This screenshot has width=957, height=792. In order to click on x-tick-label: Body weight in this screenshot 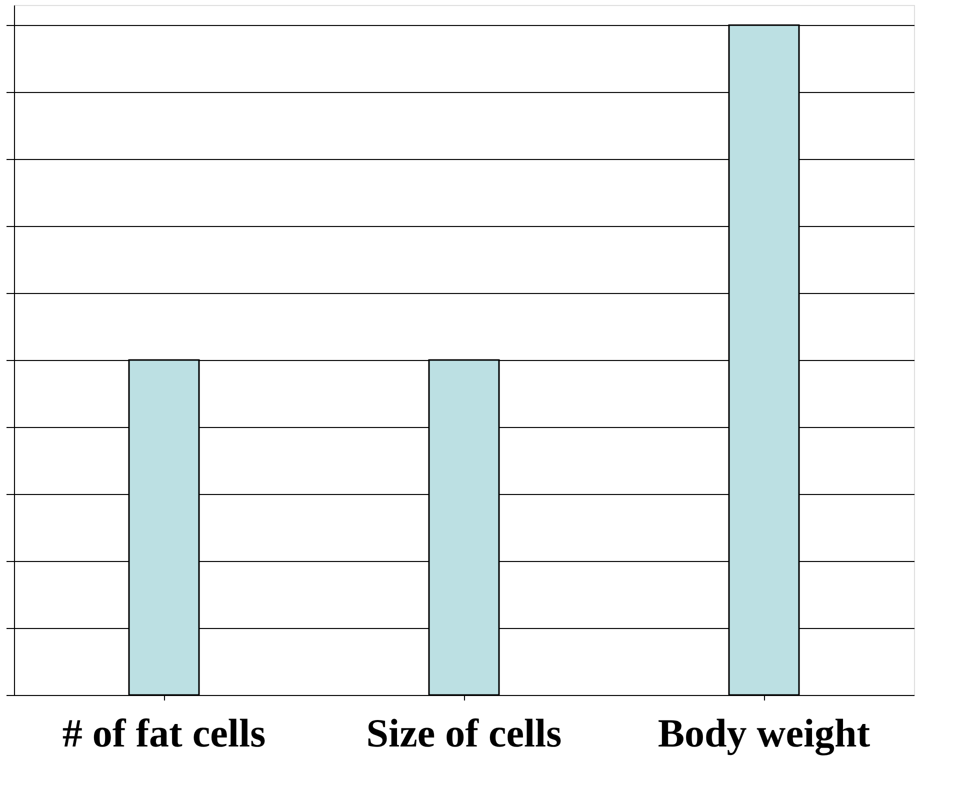, I will do `click(764, 733)`.